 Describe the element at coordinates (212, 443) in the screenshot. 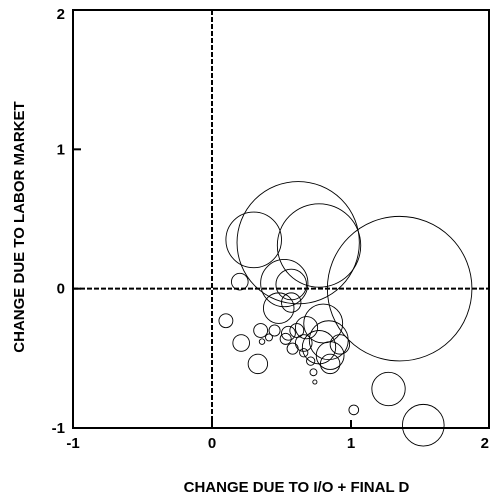

I see `x-tick-label: 0` at that location.